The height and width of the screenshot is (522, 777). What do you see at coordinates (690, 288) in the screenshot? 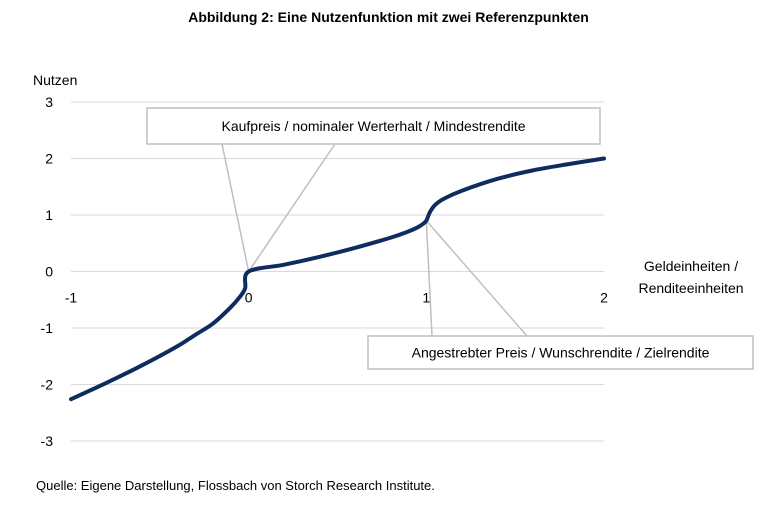
I see `x-axis-title-line: Renditeeinheiten` at bounding box center [690, 288].